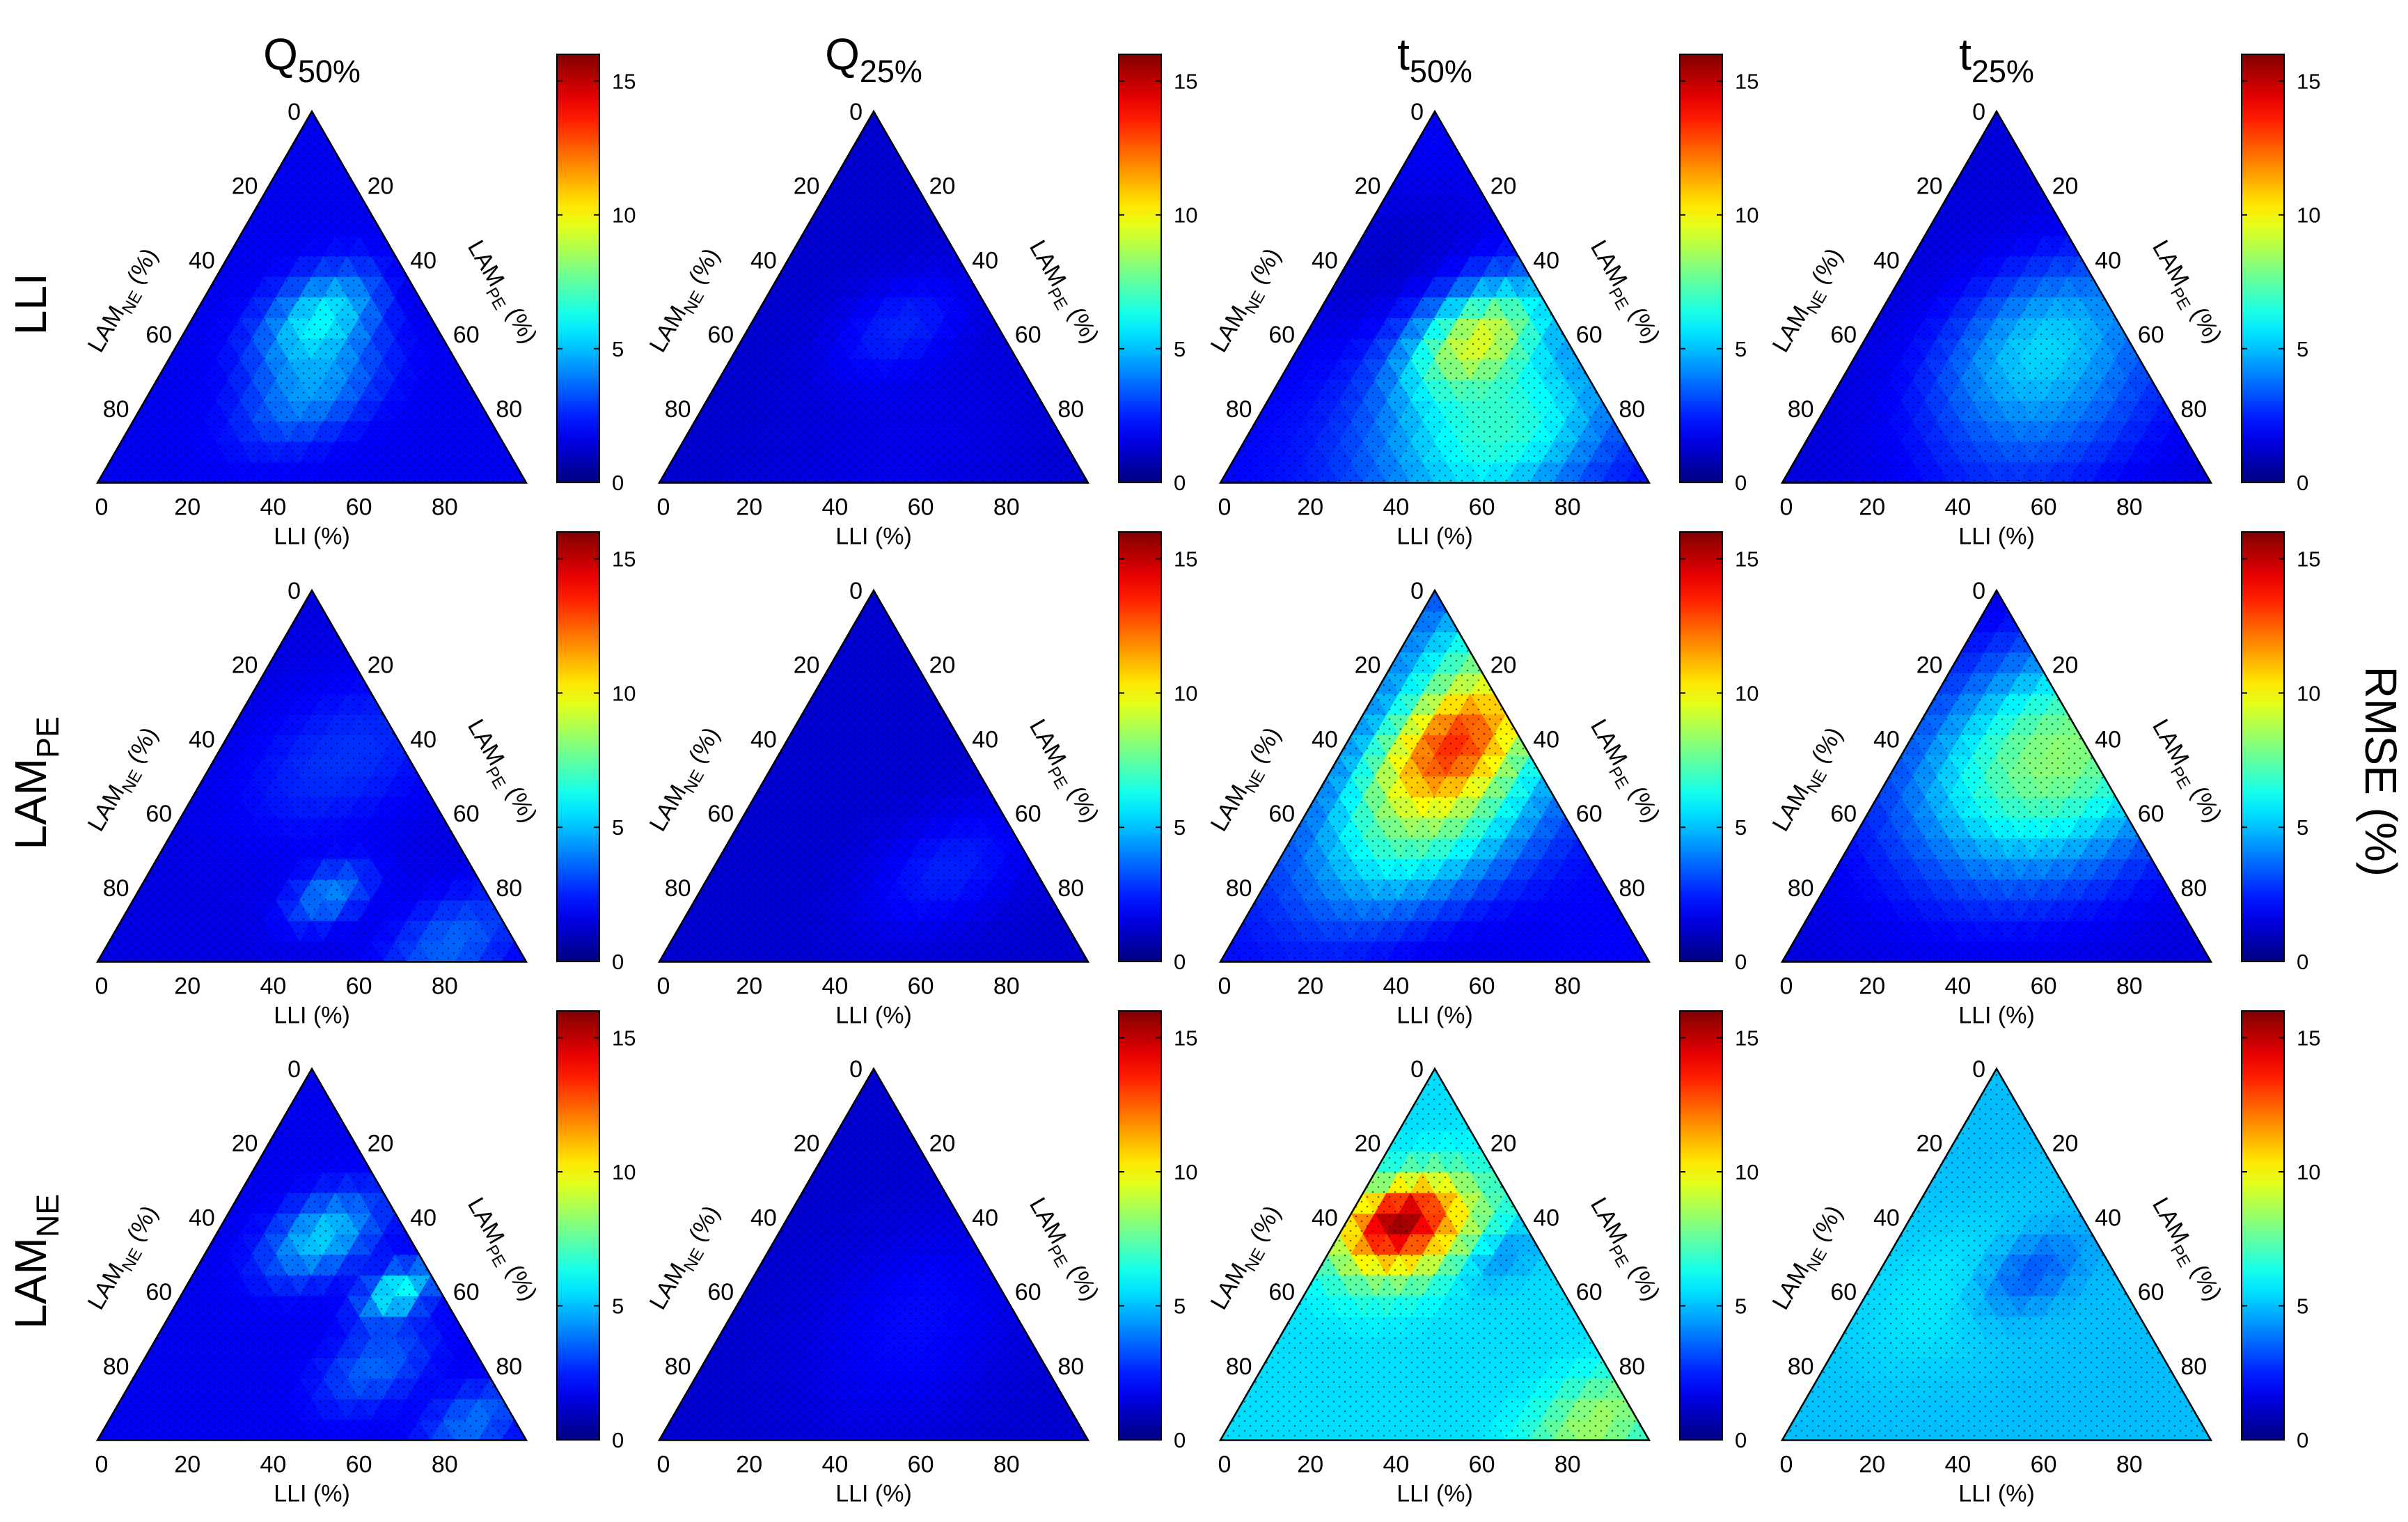  What do you see at coordinates (31, 304) in the screenshot?
I see `svg-text: LLI` at bounding box center [31, 304].